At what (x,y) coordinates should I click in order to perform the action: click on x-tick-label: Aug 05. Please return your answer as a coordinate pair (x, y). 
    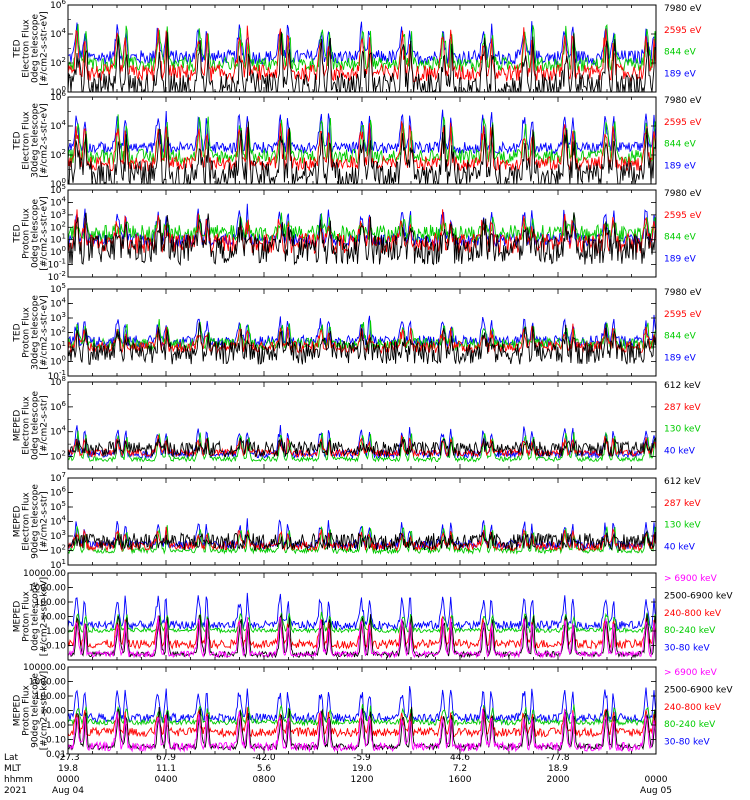
    Looking at the image, I should click on (656, 791).